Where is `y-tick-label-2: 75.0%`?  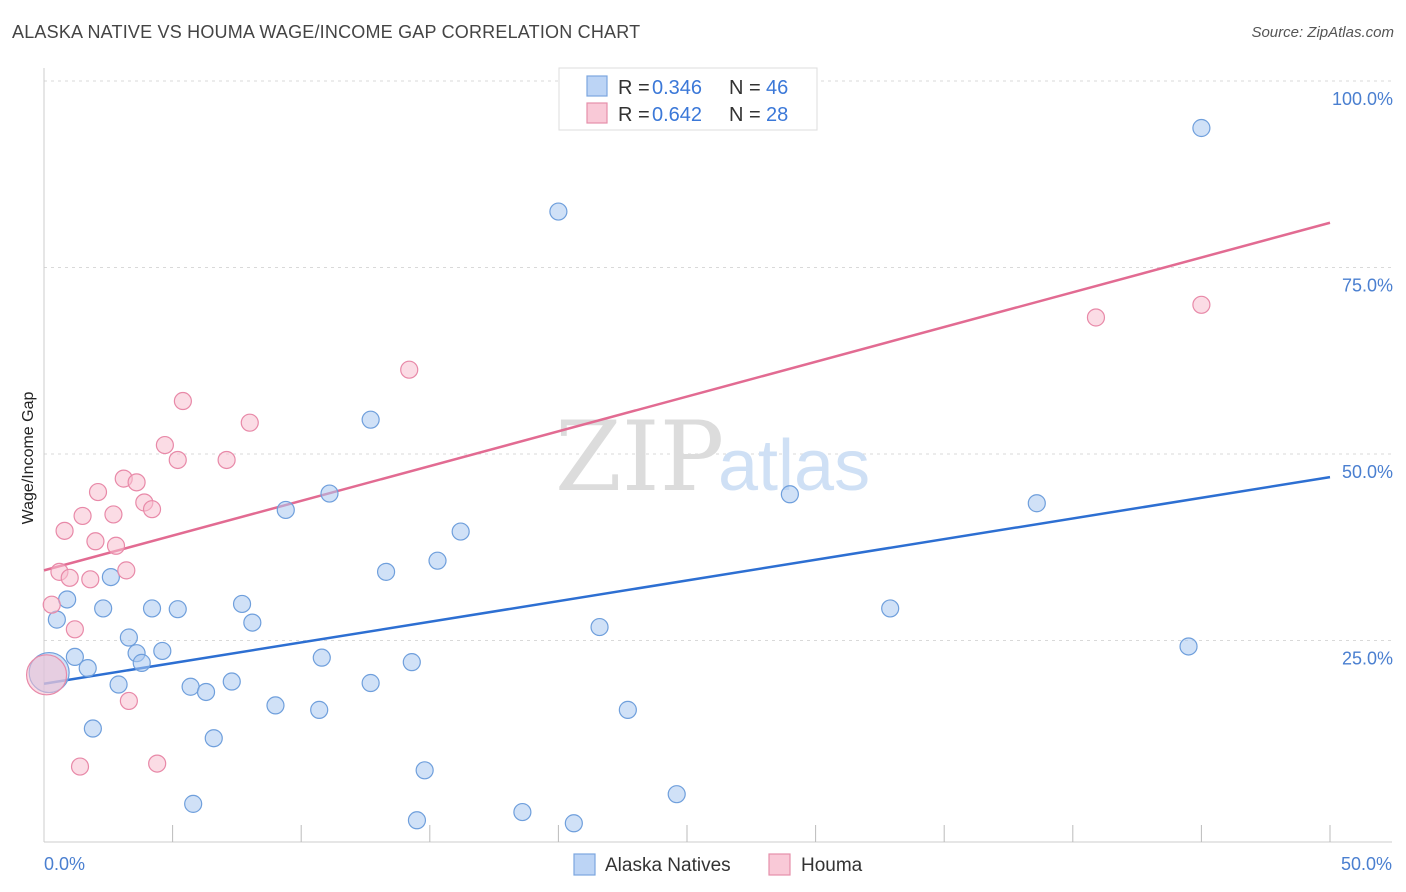
y-tick-label-2: 75.0% is located at coordinates (1367, 286).